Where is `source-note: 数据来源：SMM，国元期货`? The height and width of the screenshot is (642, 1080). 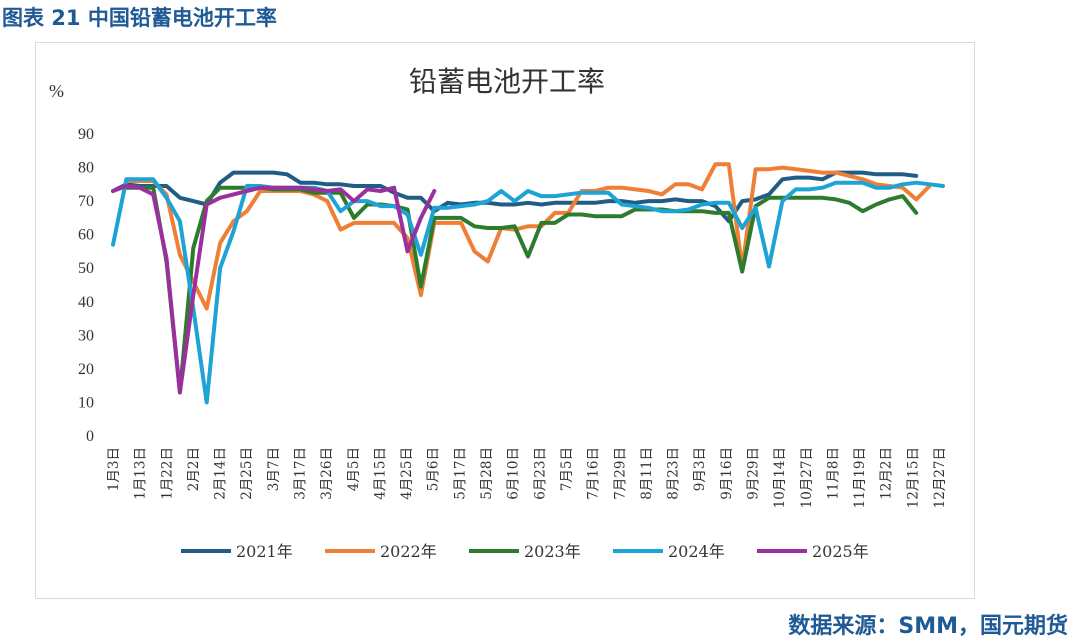 source-note: 数据来源：SMM，国元期货 is located at coordinates (928, 626).